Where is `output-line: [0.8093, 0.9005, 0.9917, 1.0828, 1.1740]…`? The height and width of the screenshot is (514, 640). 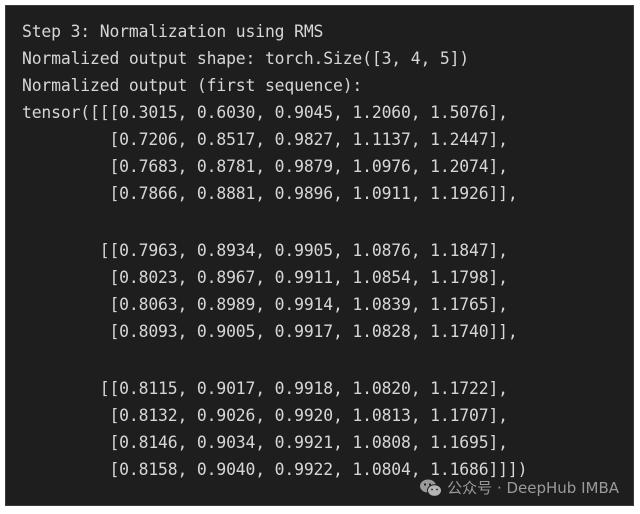 output-line: [0.8093, 0.9005, 0.9917, 1.0828, 1.1740]… is located at coordinates (270, 331).